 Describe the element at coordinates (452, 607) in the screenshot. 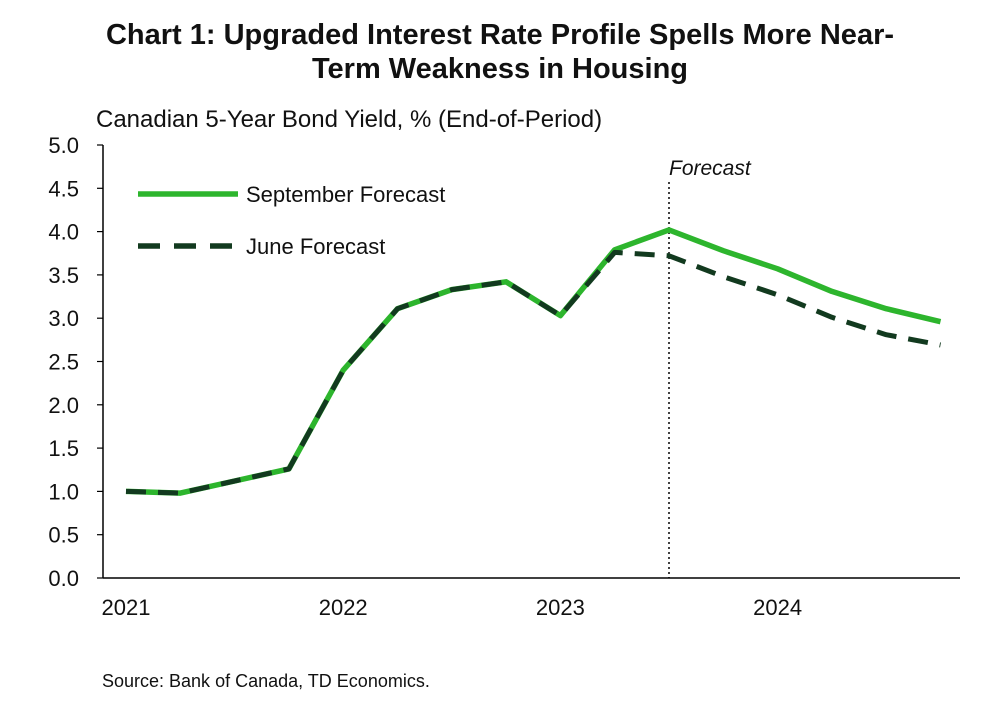

I see `x-tick-labels: 2021 2022 2023 2024` at that location.